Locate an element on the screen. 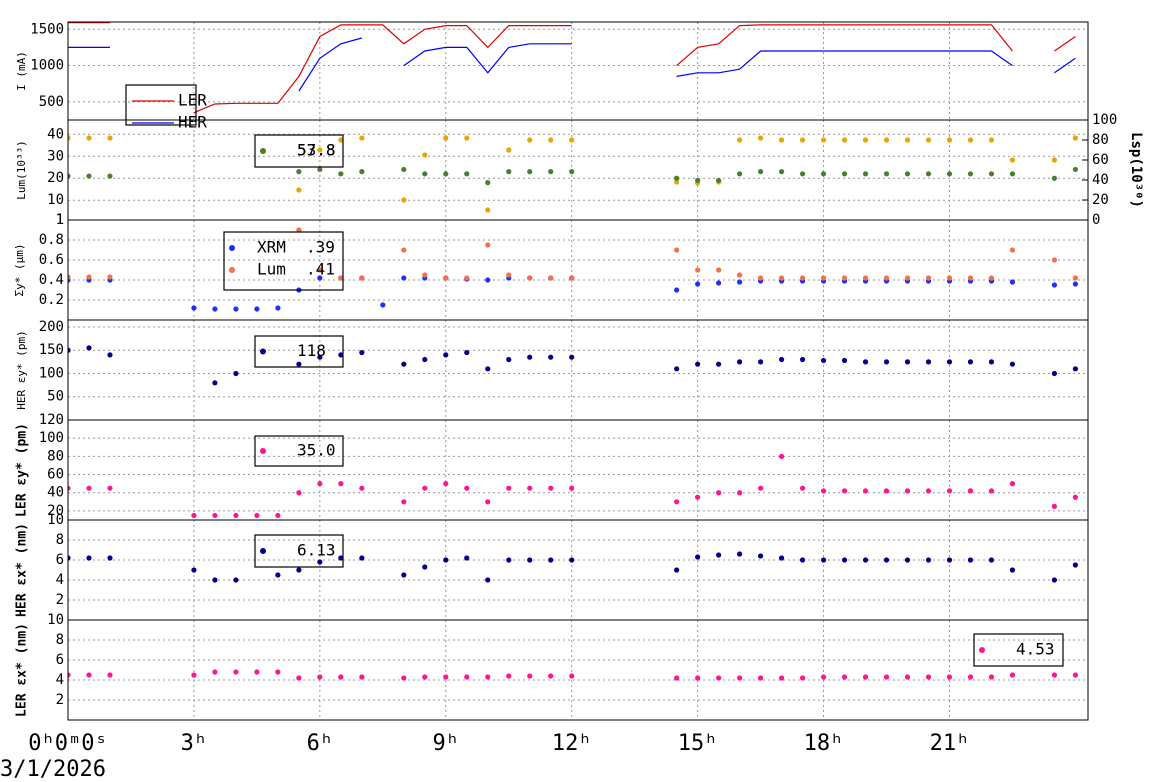 This screenshot has width=1160, height=782. x-tick-label: 12ʰ is located at coordinates (572, 743).